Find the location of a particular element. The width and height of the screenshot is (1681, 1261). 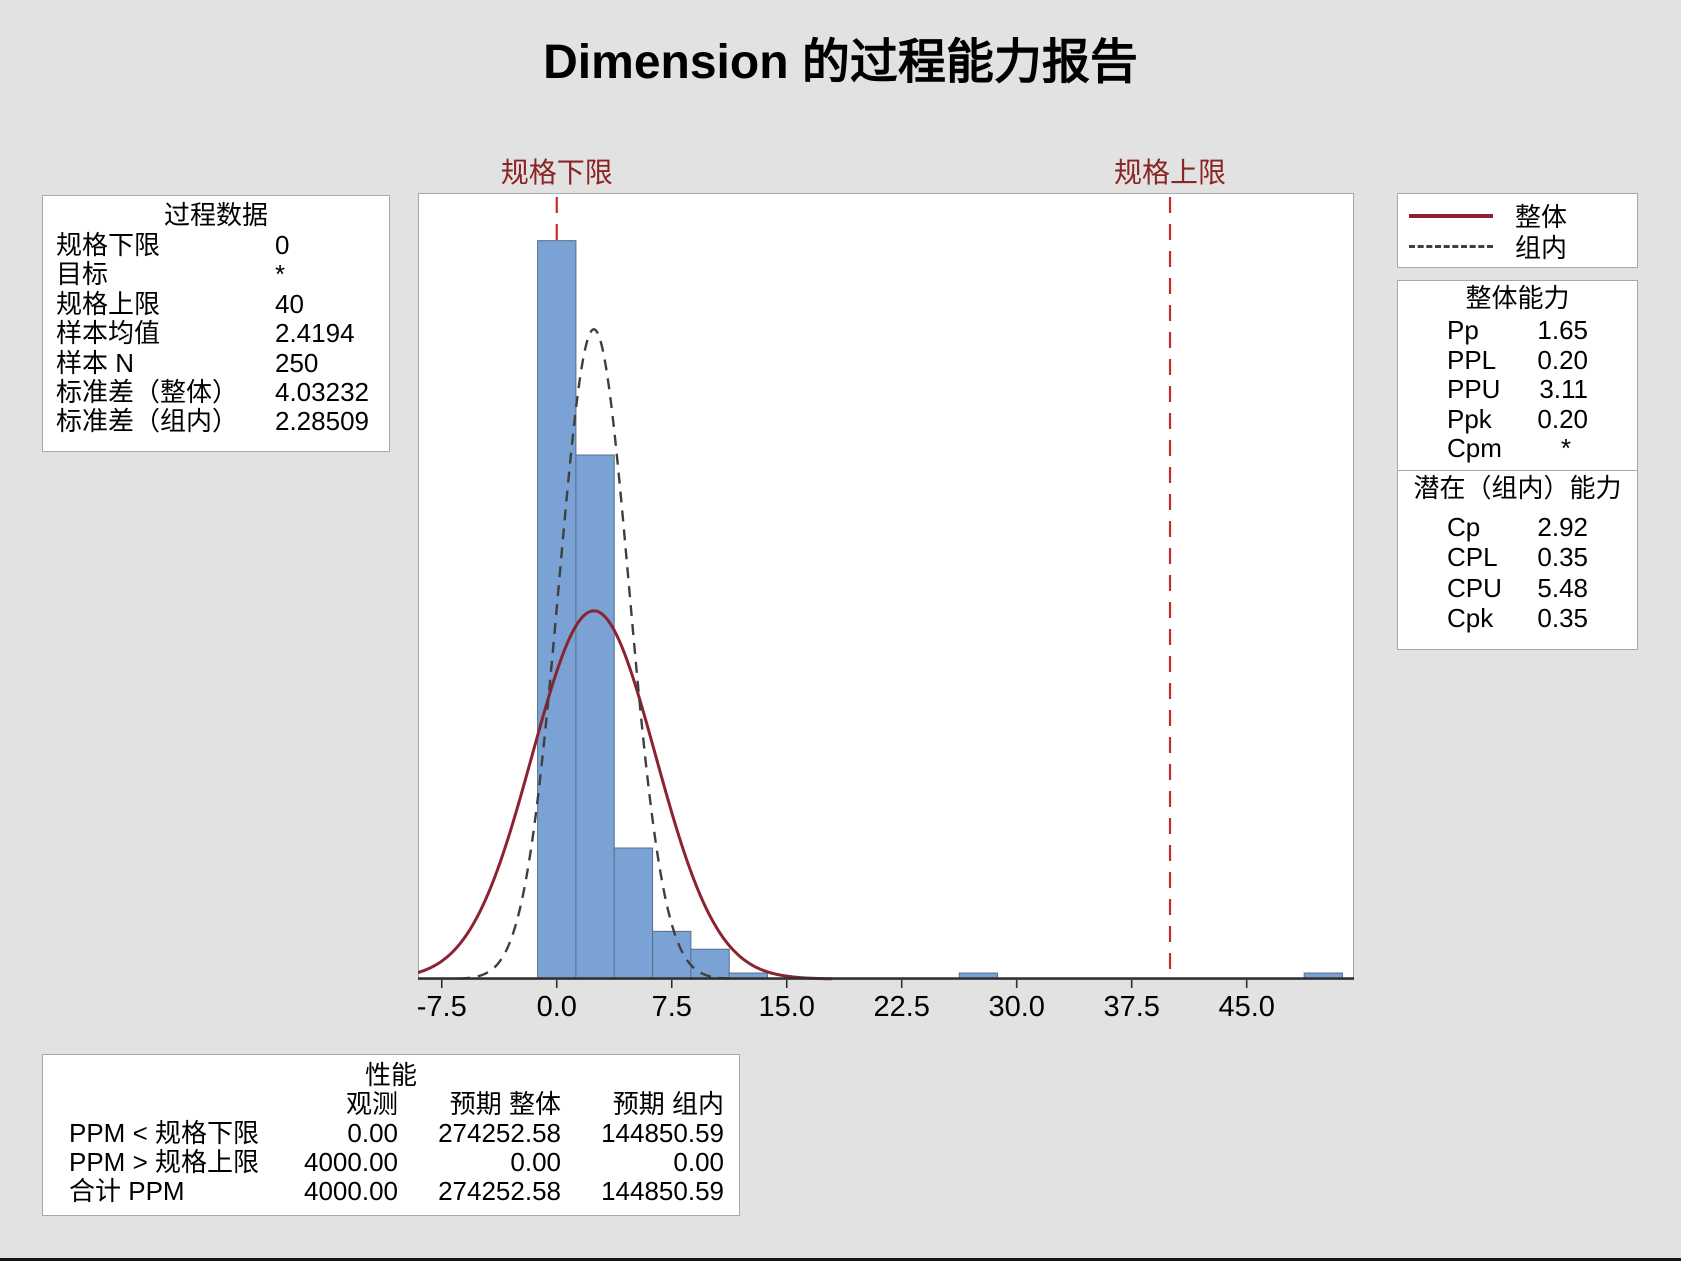

stat-row: PPL 0.20 is located at coordinates (1517, 360).